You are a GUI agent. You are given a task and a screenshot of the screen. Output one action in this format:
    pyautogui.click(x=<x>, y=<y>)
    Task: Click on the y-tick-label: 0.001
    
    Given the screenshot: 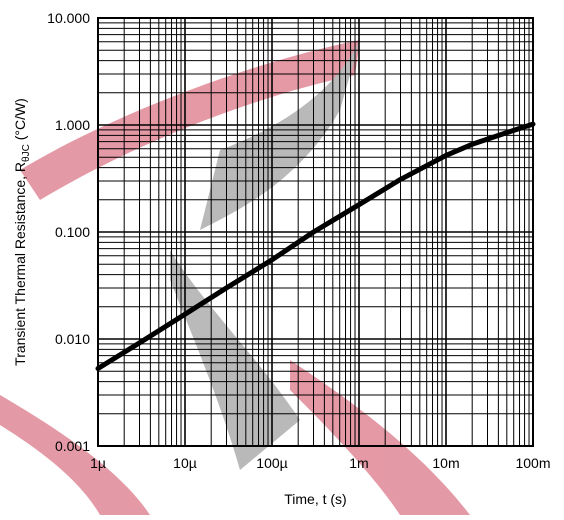 What is the action you would take?
    pyautogui.click(x=72, y=446)
    